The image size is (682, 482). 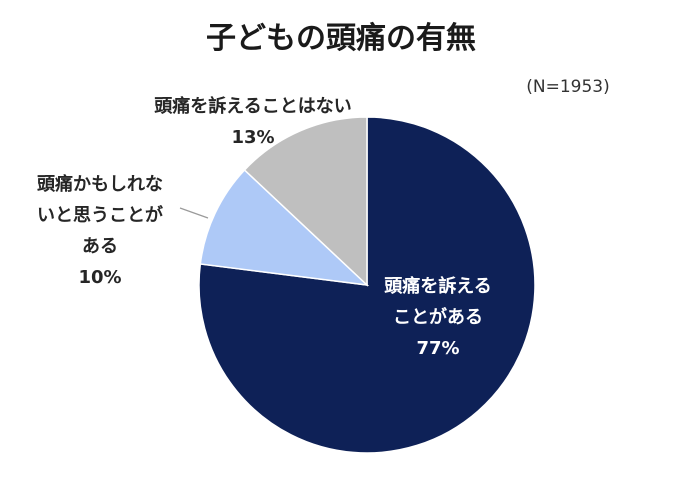 What do you see at coordinates (99, 277) in the screenshot?
I see `slice-2-value-label: 10%` at bounding box center [99, 277].